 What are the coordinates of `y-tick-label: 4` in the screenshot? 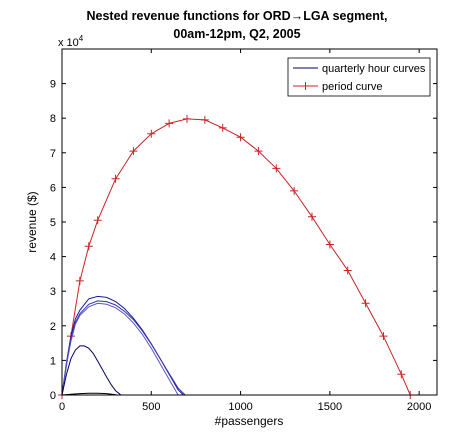 It's located at (53, 258).